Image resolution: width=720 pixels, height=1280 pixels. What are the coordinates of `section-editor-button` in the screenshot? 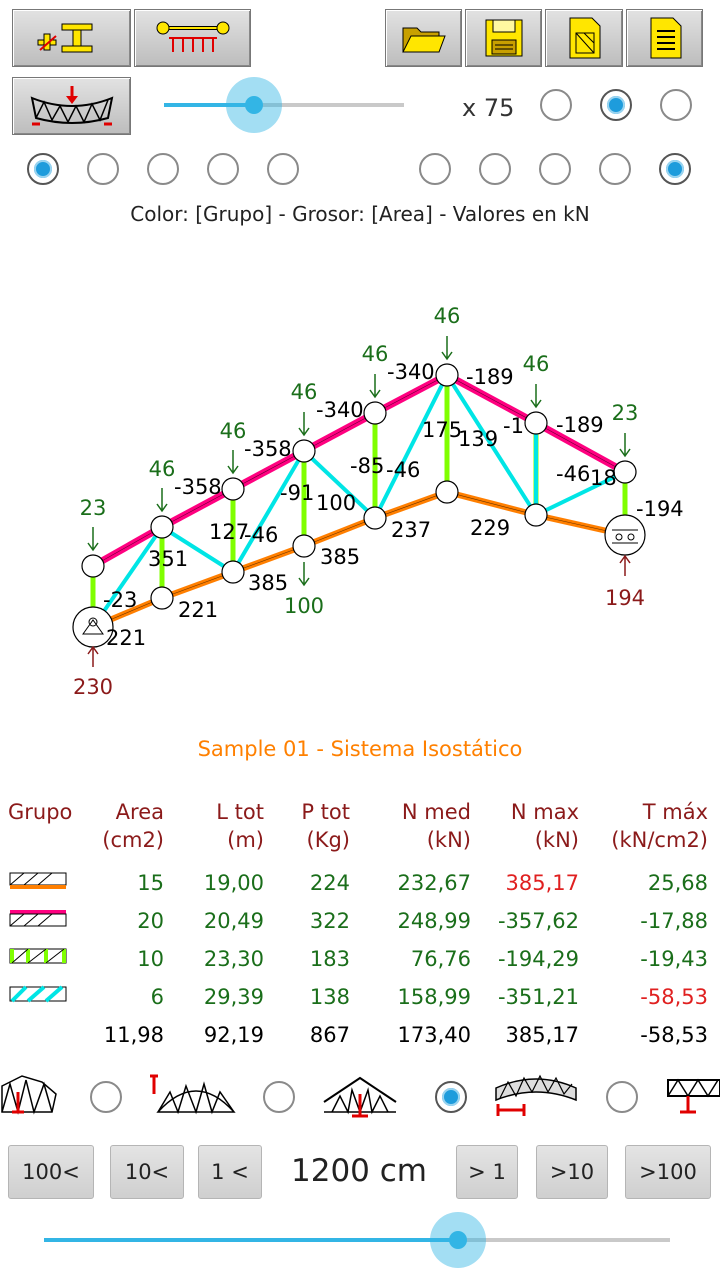 It's located at (71, 38).